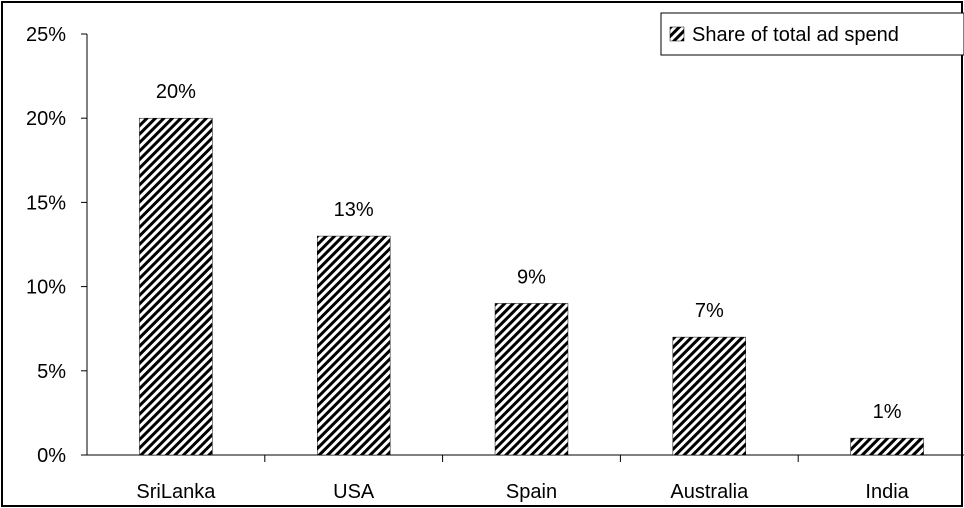 The height and width of the screenshot is (508, 964). What do you see at coordinates (354, 492) in the screenshot?
I see `x-category-label: USA` at bounding box center [354, 492].